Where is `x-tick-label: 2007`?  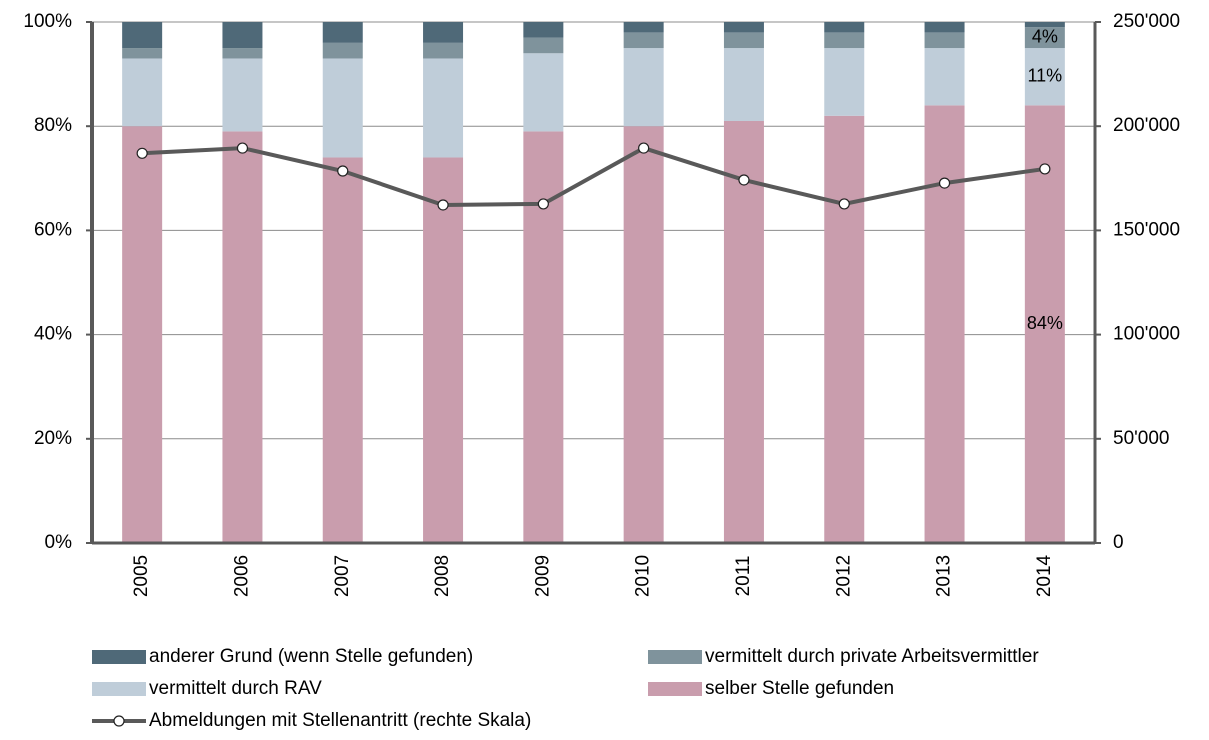 x-tick-label: 2007 is located at coordinates (342, 576).